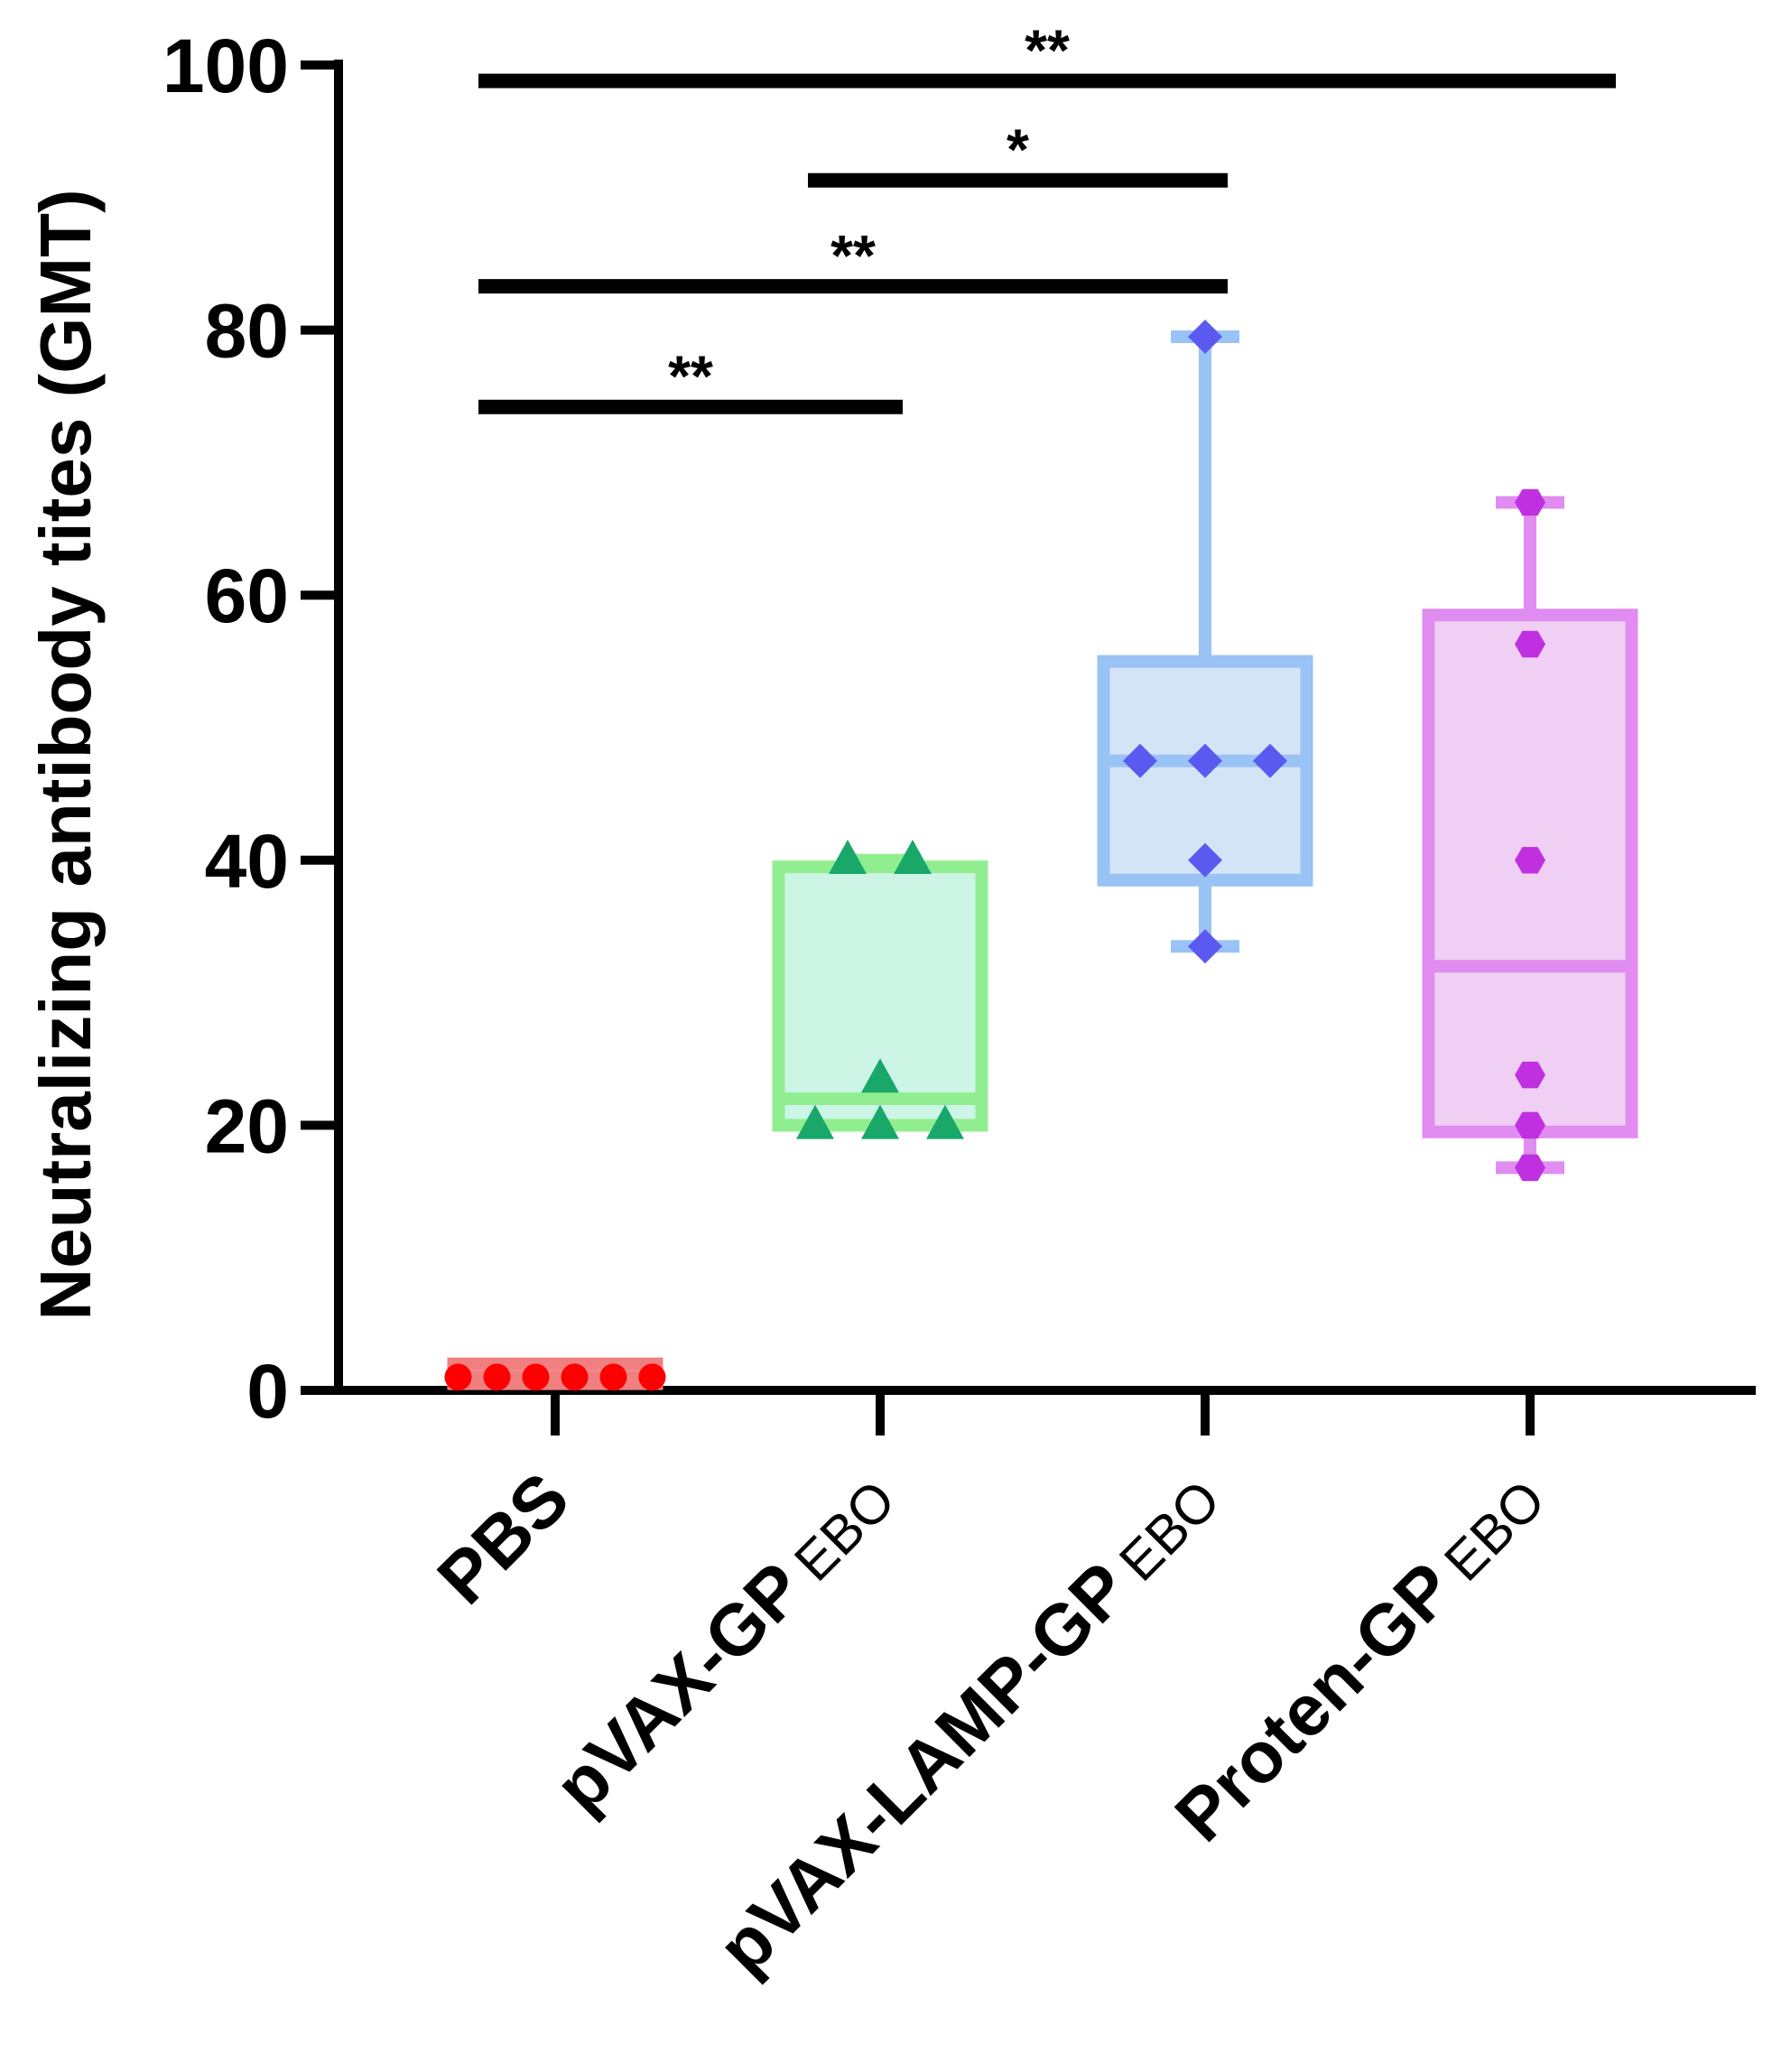 The image size is (1772, 2072). I want to click on y-tick-label-60: 60, so click(247, 595).